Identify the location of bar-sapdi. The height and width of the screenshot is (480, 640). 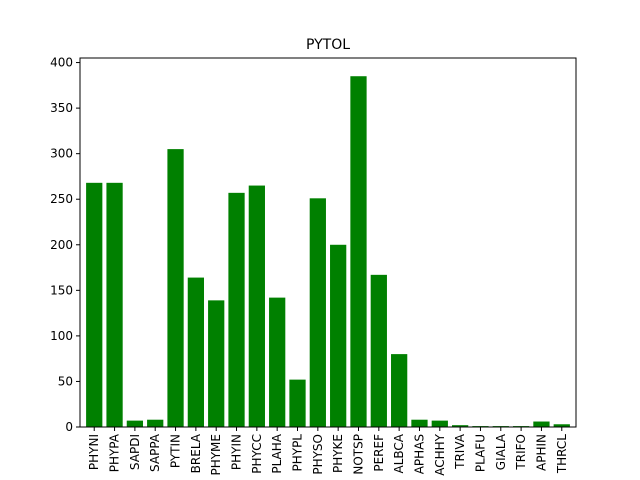
(135, 423).